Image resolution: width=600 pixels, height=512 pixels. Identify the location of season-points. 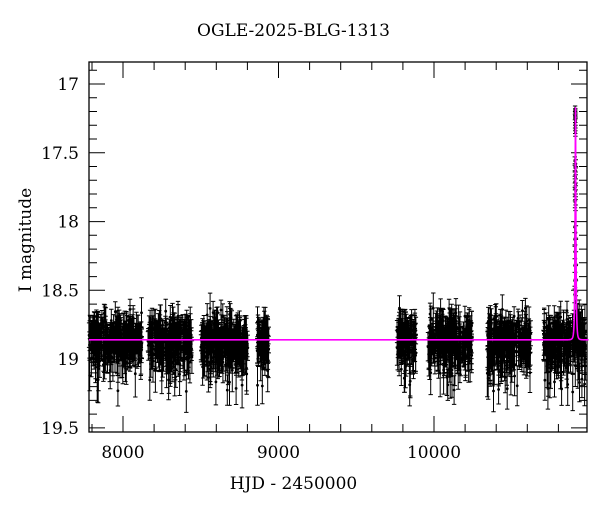
(449, 348).